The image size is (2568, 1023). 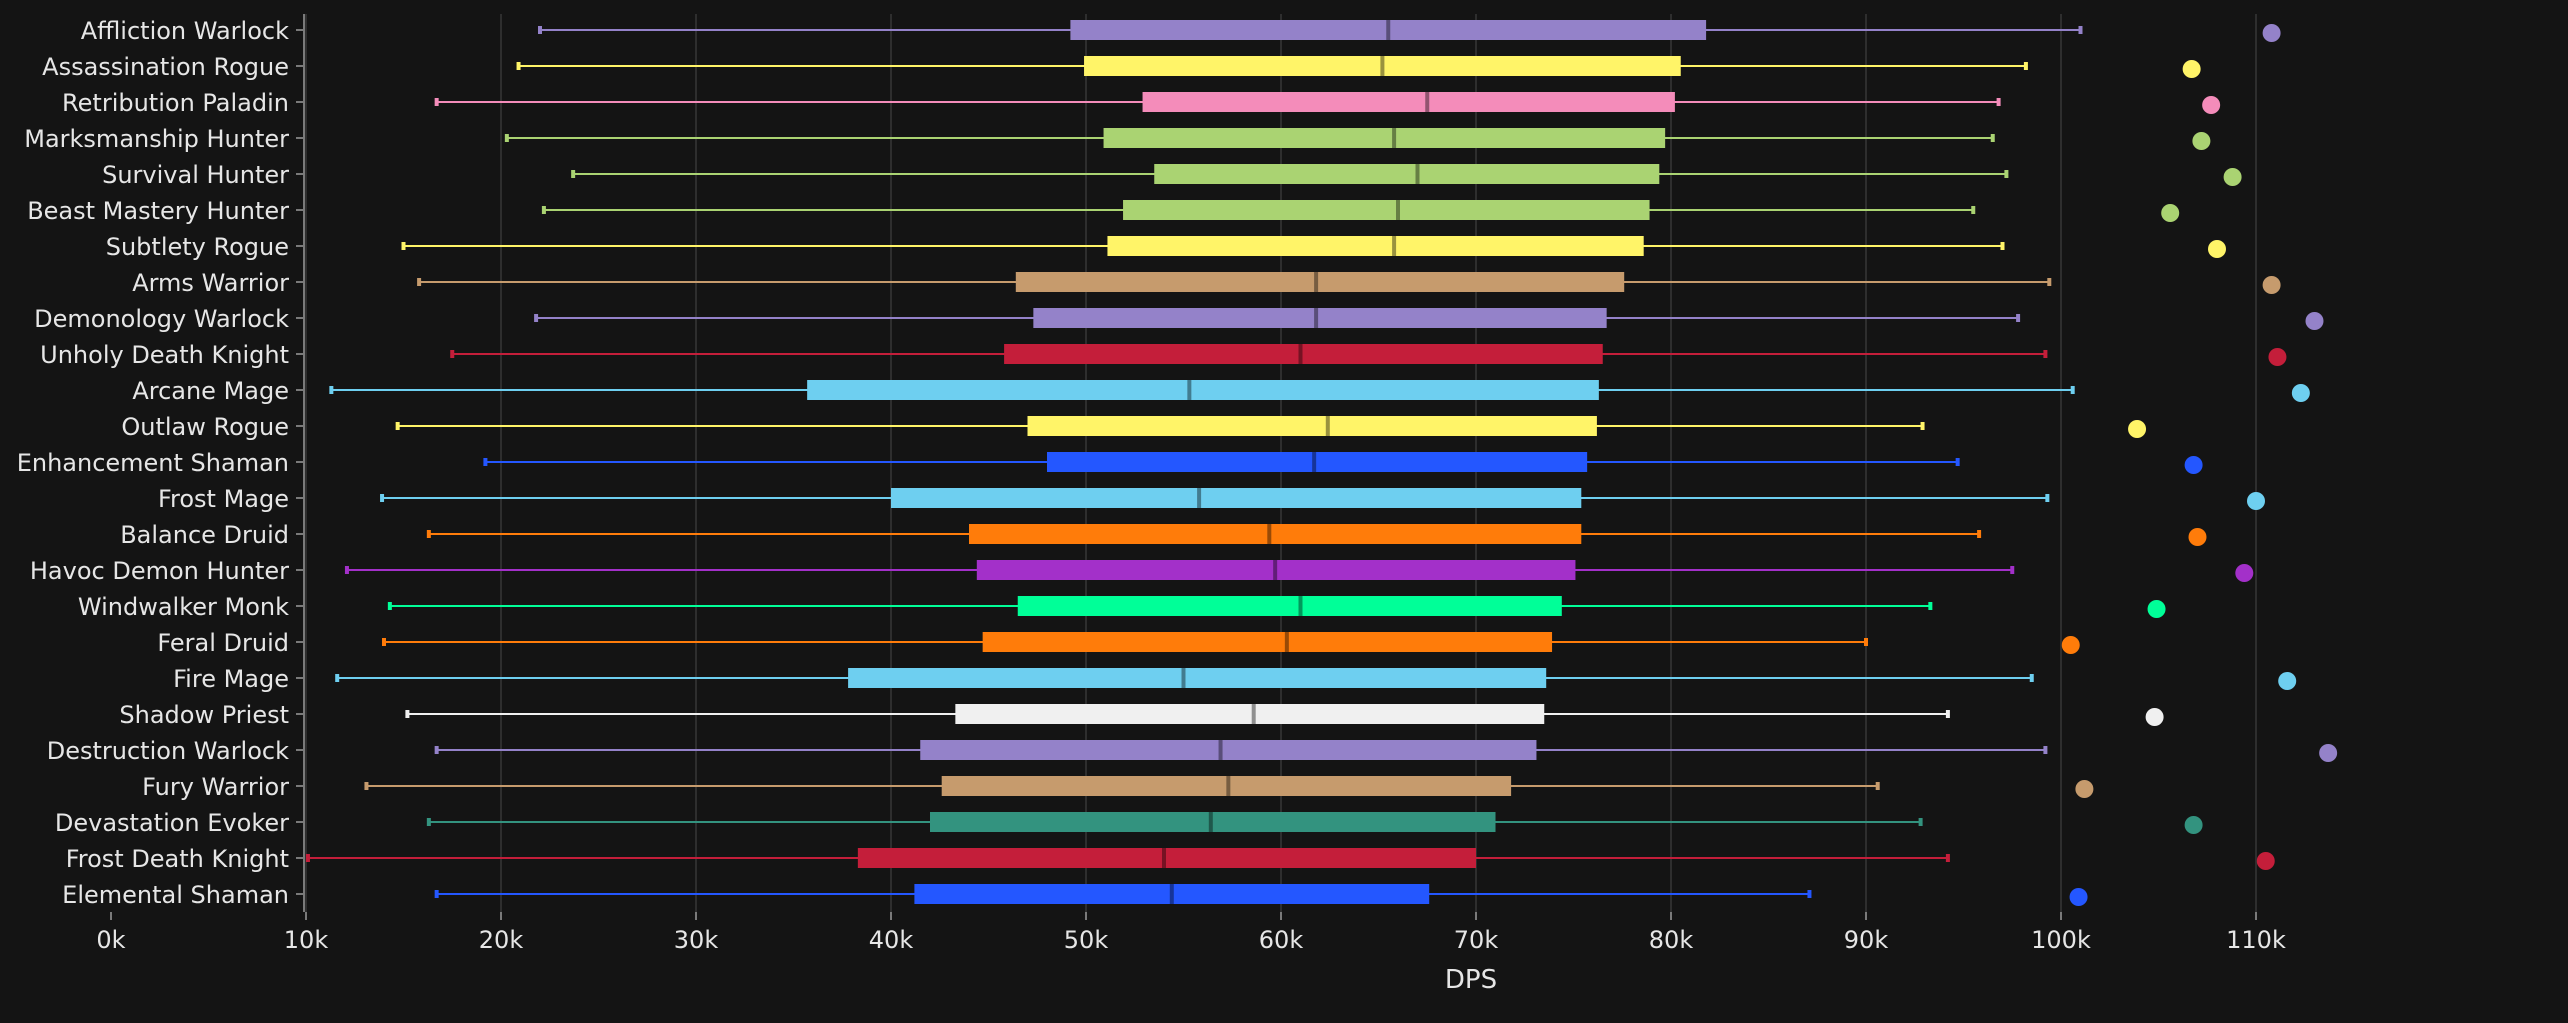 What do you see at coordinates (696, 940) in the screenshot?
I see `x-tick-label: 30k` at bounding box center [696, 940].